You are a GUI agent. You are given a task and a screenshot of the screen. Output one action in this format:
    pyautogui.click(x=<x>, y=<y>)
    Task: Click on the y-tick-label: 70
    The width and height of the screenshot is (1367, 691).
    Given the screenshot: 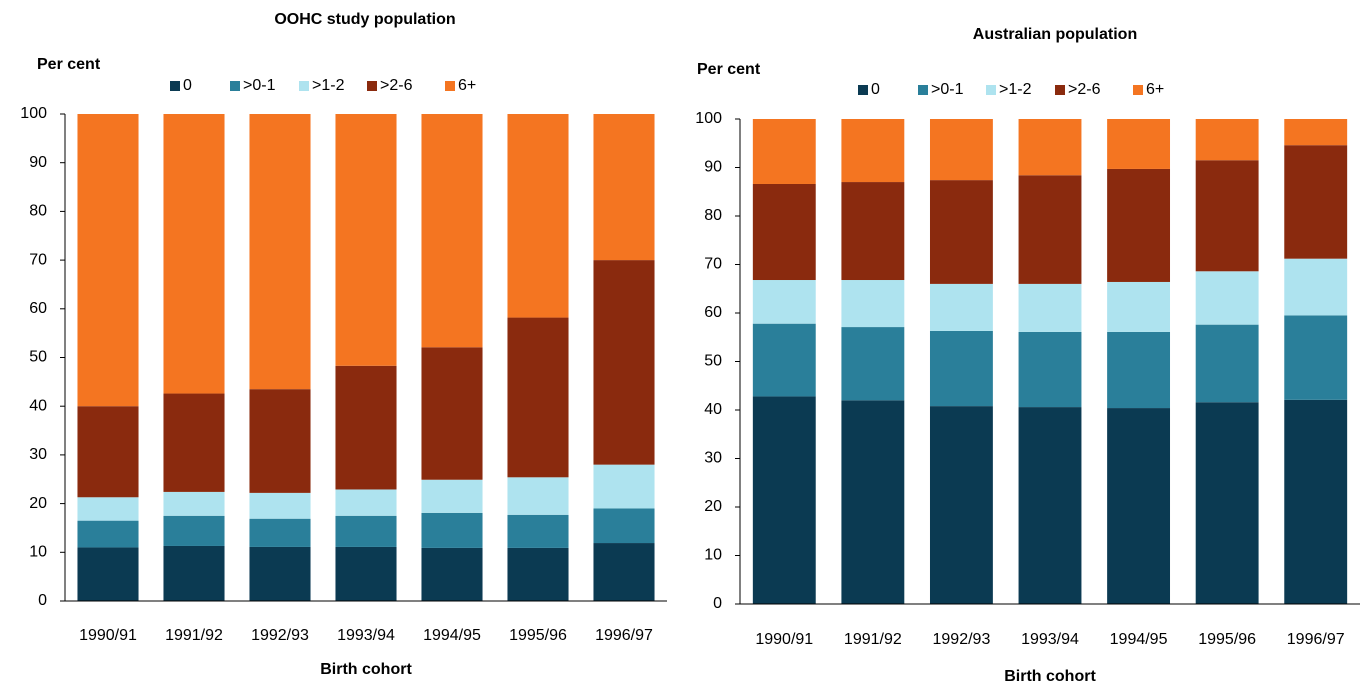 What is the action you would take?
    pyautogui.click(x=713, y=264)
    